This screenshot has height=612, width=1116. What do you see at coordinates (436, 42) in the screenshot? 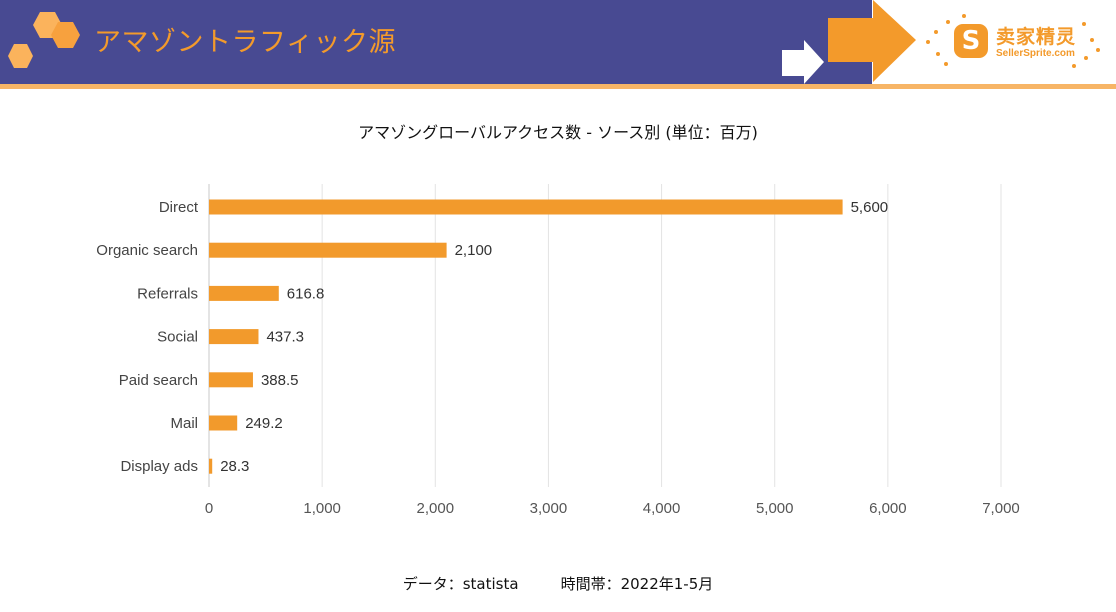
I see `header-band` at bounding box center [436, 42].